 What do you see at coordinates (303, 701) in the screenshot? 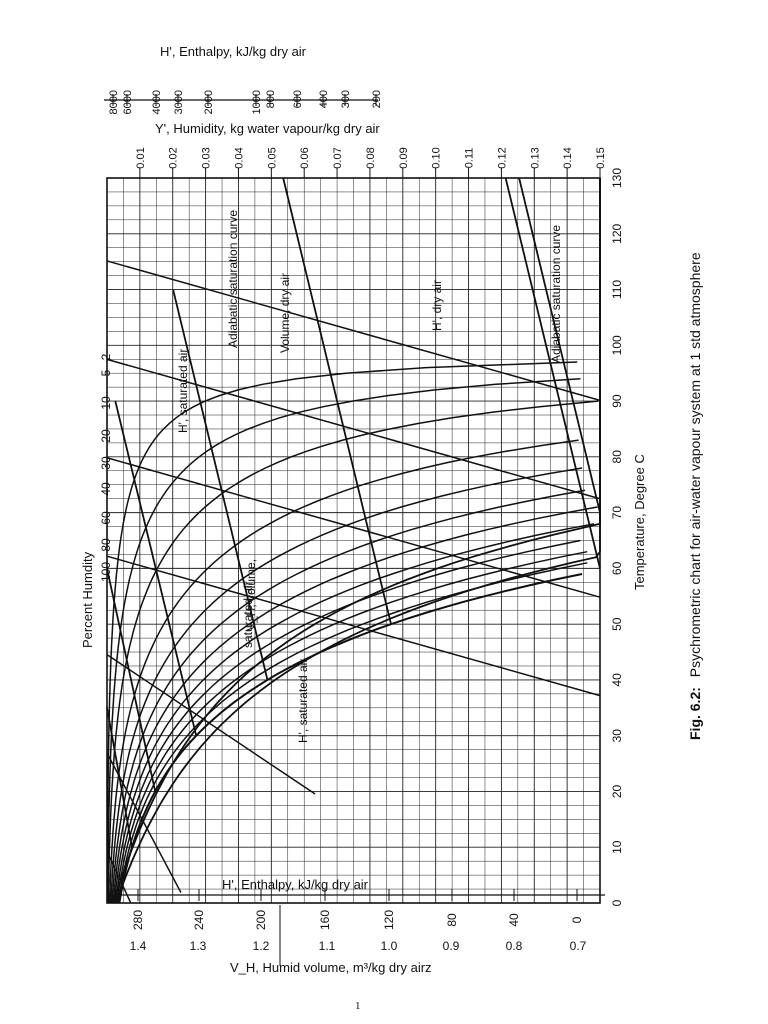
I see `annotation-h-saturated-air-bottom: H', saturated air` at bounding box center [303, 701].